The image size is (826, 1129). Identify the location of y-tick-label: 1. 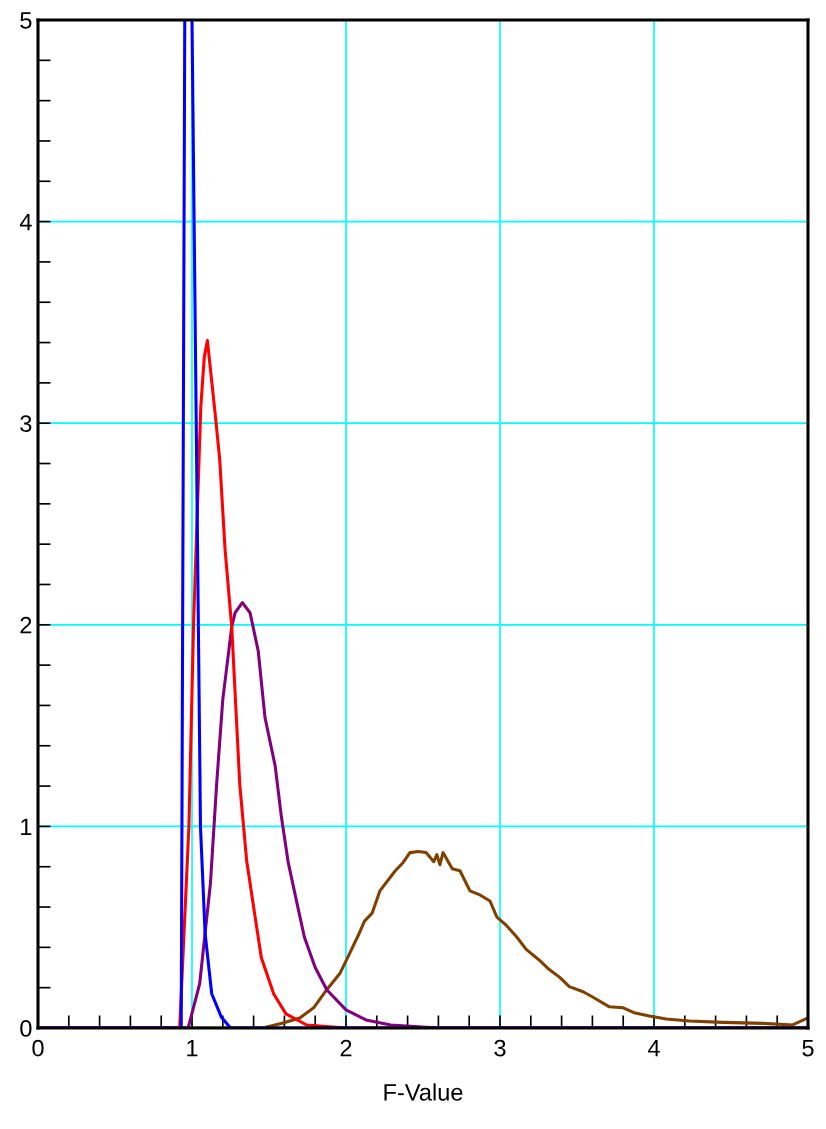
(26, 826).